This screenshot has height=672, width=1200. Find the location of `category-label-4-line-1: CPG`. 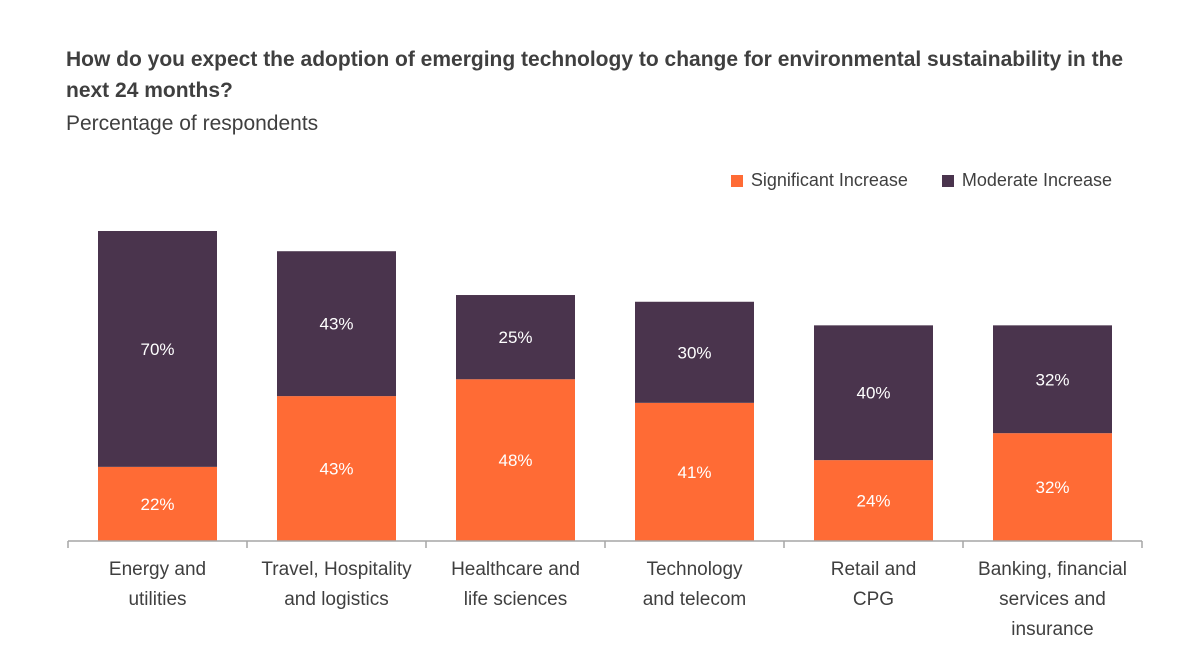

category-label-4-line-1: CPG is located at coordinates (873, 599).